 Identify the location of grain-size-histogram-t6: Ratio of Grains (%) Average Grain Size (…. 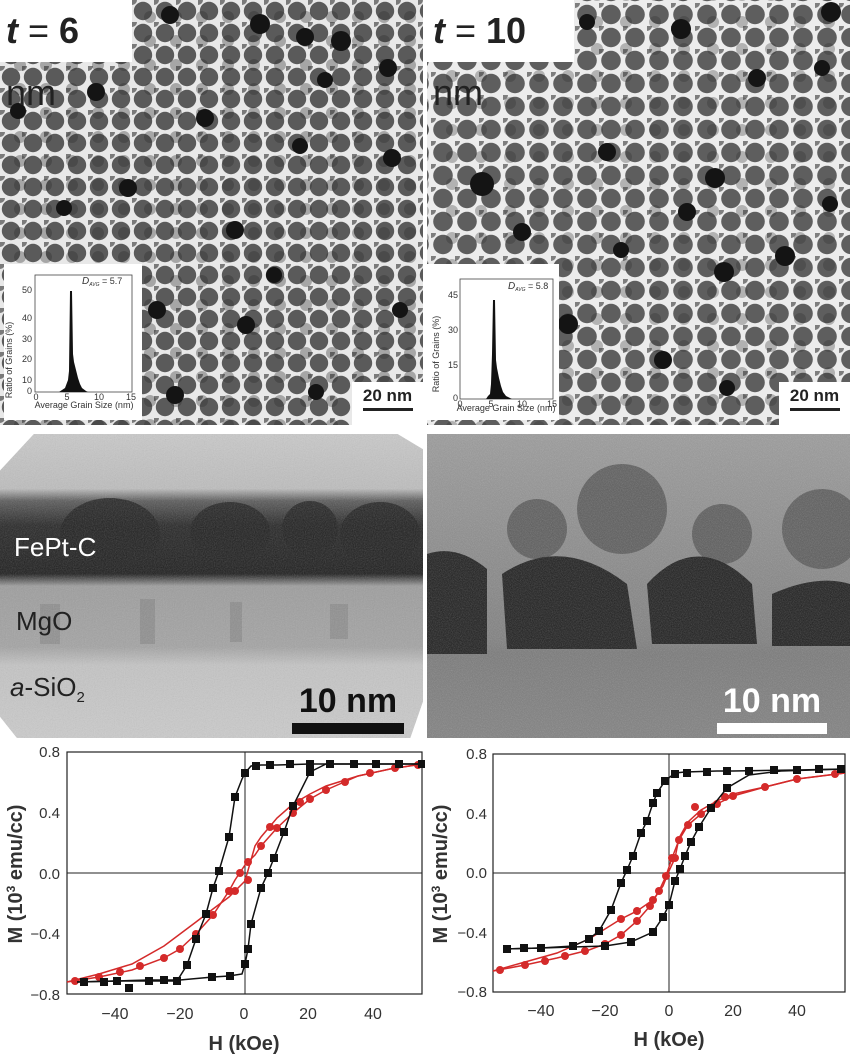
(73, 342).